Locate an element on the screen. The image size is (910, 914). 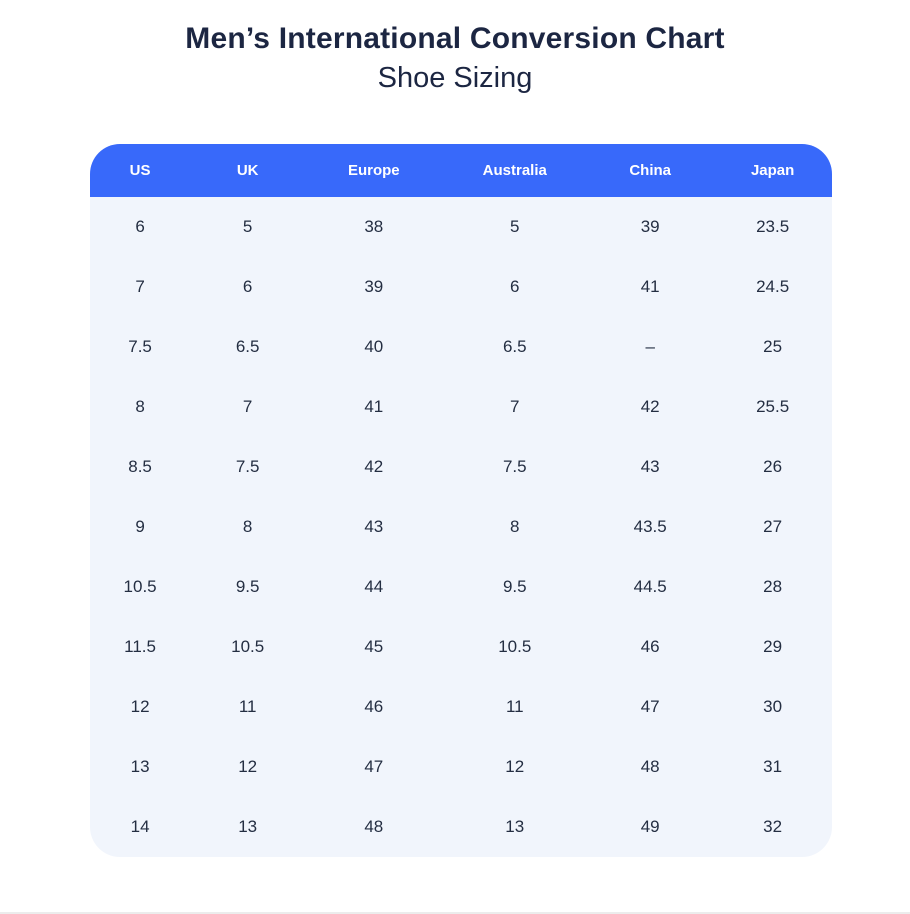
table-cell-australia: 7 is located at coordinates (515, 406).